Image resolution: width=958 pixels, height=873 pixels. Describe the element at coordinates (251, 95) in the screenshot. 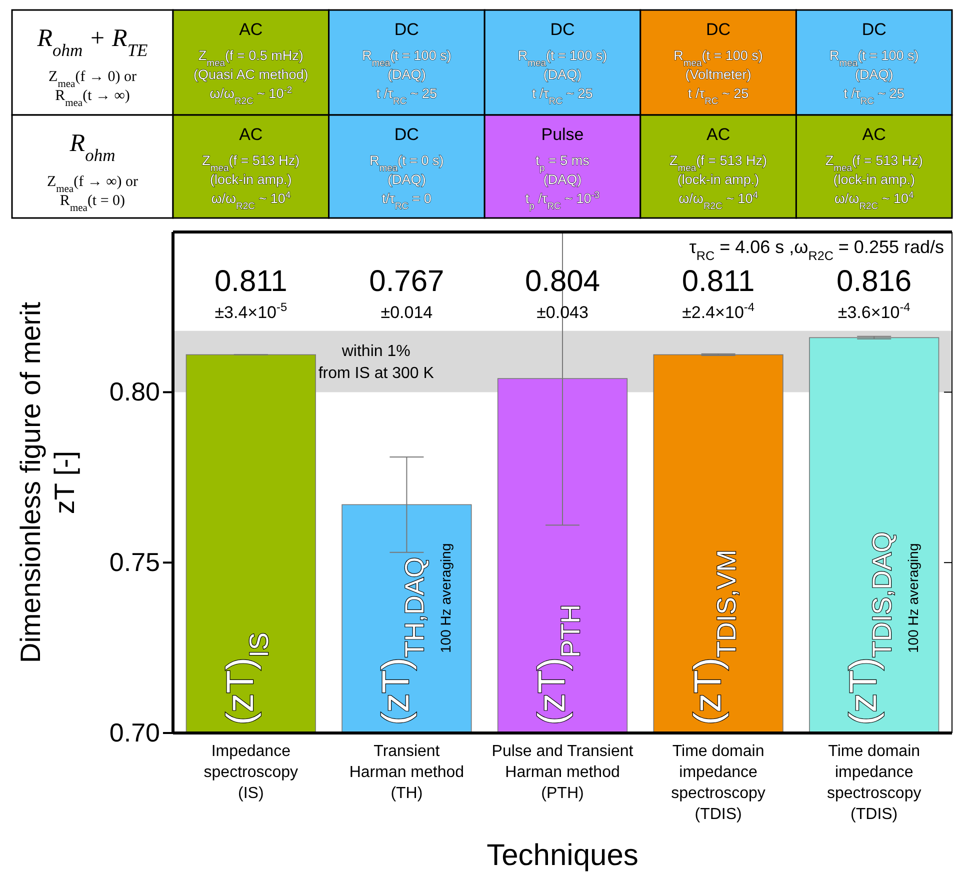

I see `text: ω/ω$_{R2C}$ ~ 10$^{-2}$` at that location.